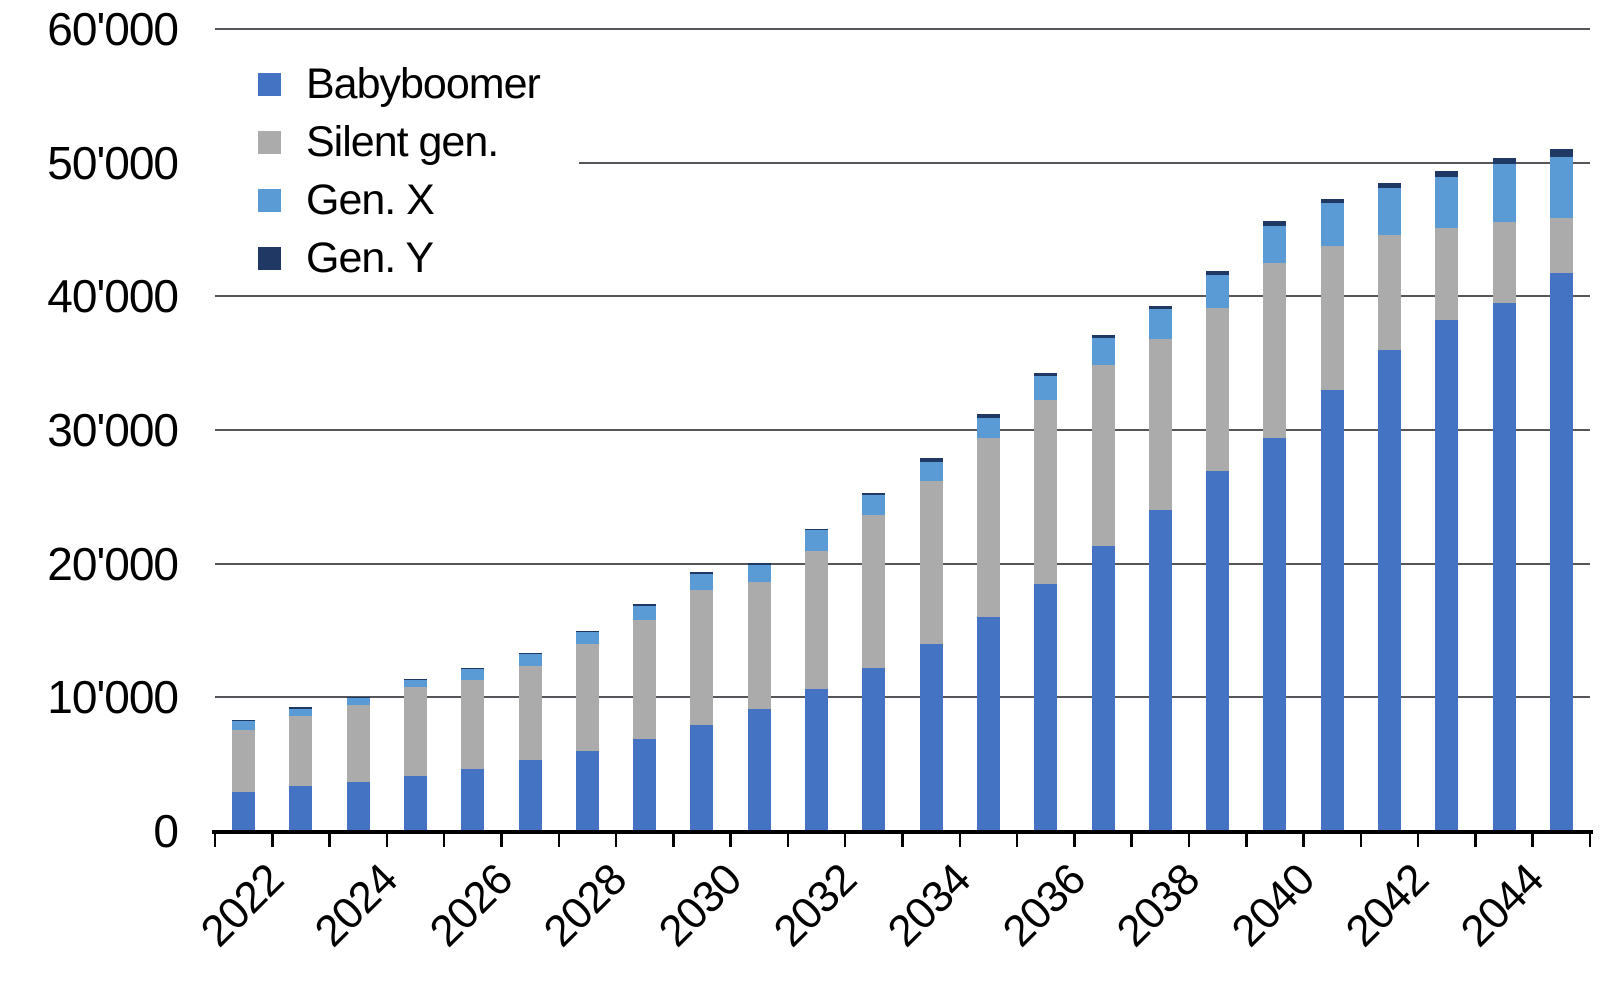  Describe the element at coordinates (392, 258) in the screenshot. I see `legend-item: Gen. Y` at that location.